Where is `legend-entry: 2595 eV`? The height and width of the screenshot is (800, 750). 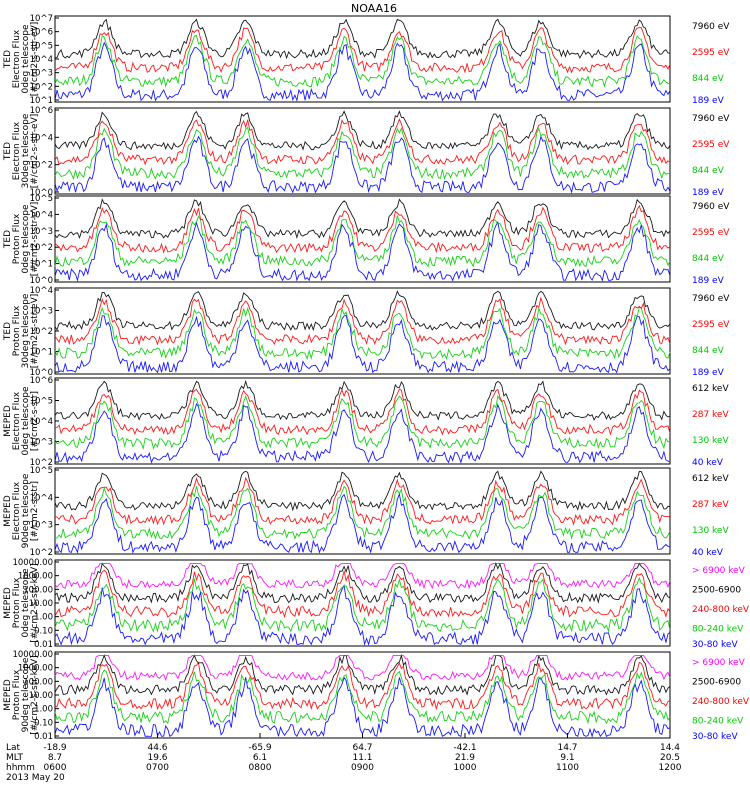
legend-entry: 2595 eV is located at coordinates (711, 325).